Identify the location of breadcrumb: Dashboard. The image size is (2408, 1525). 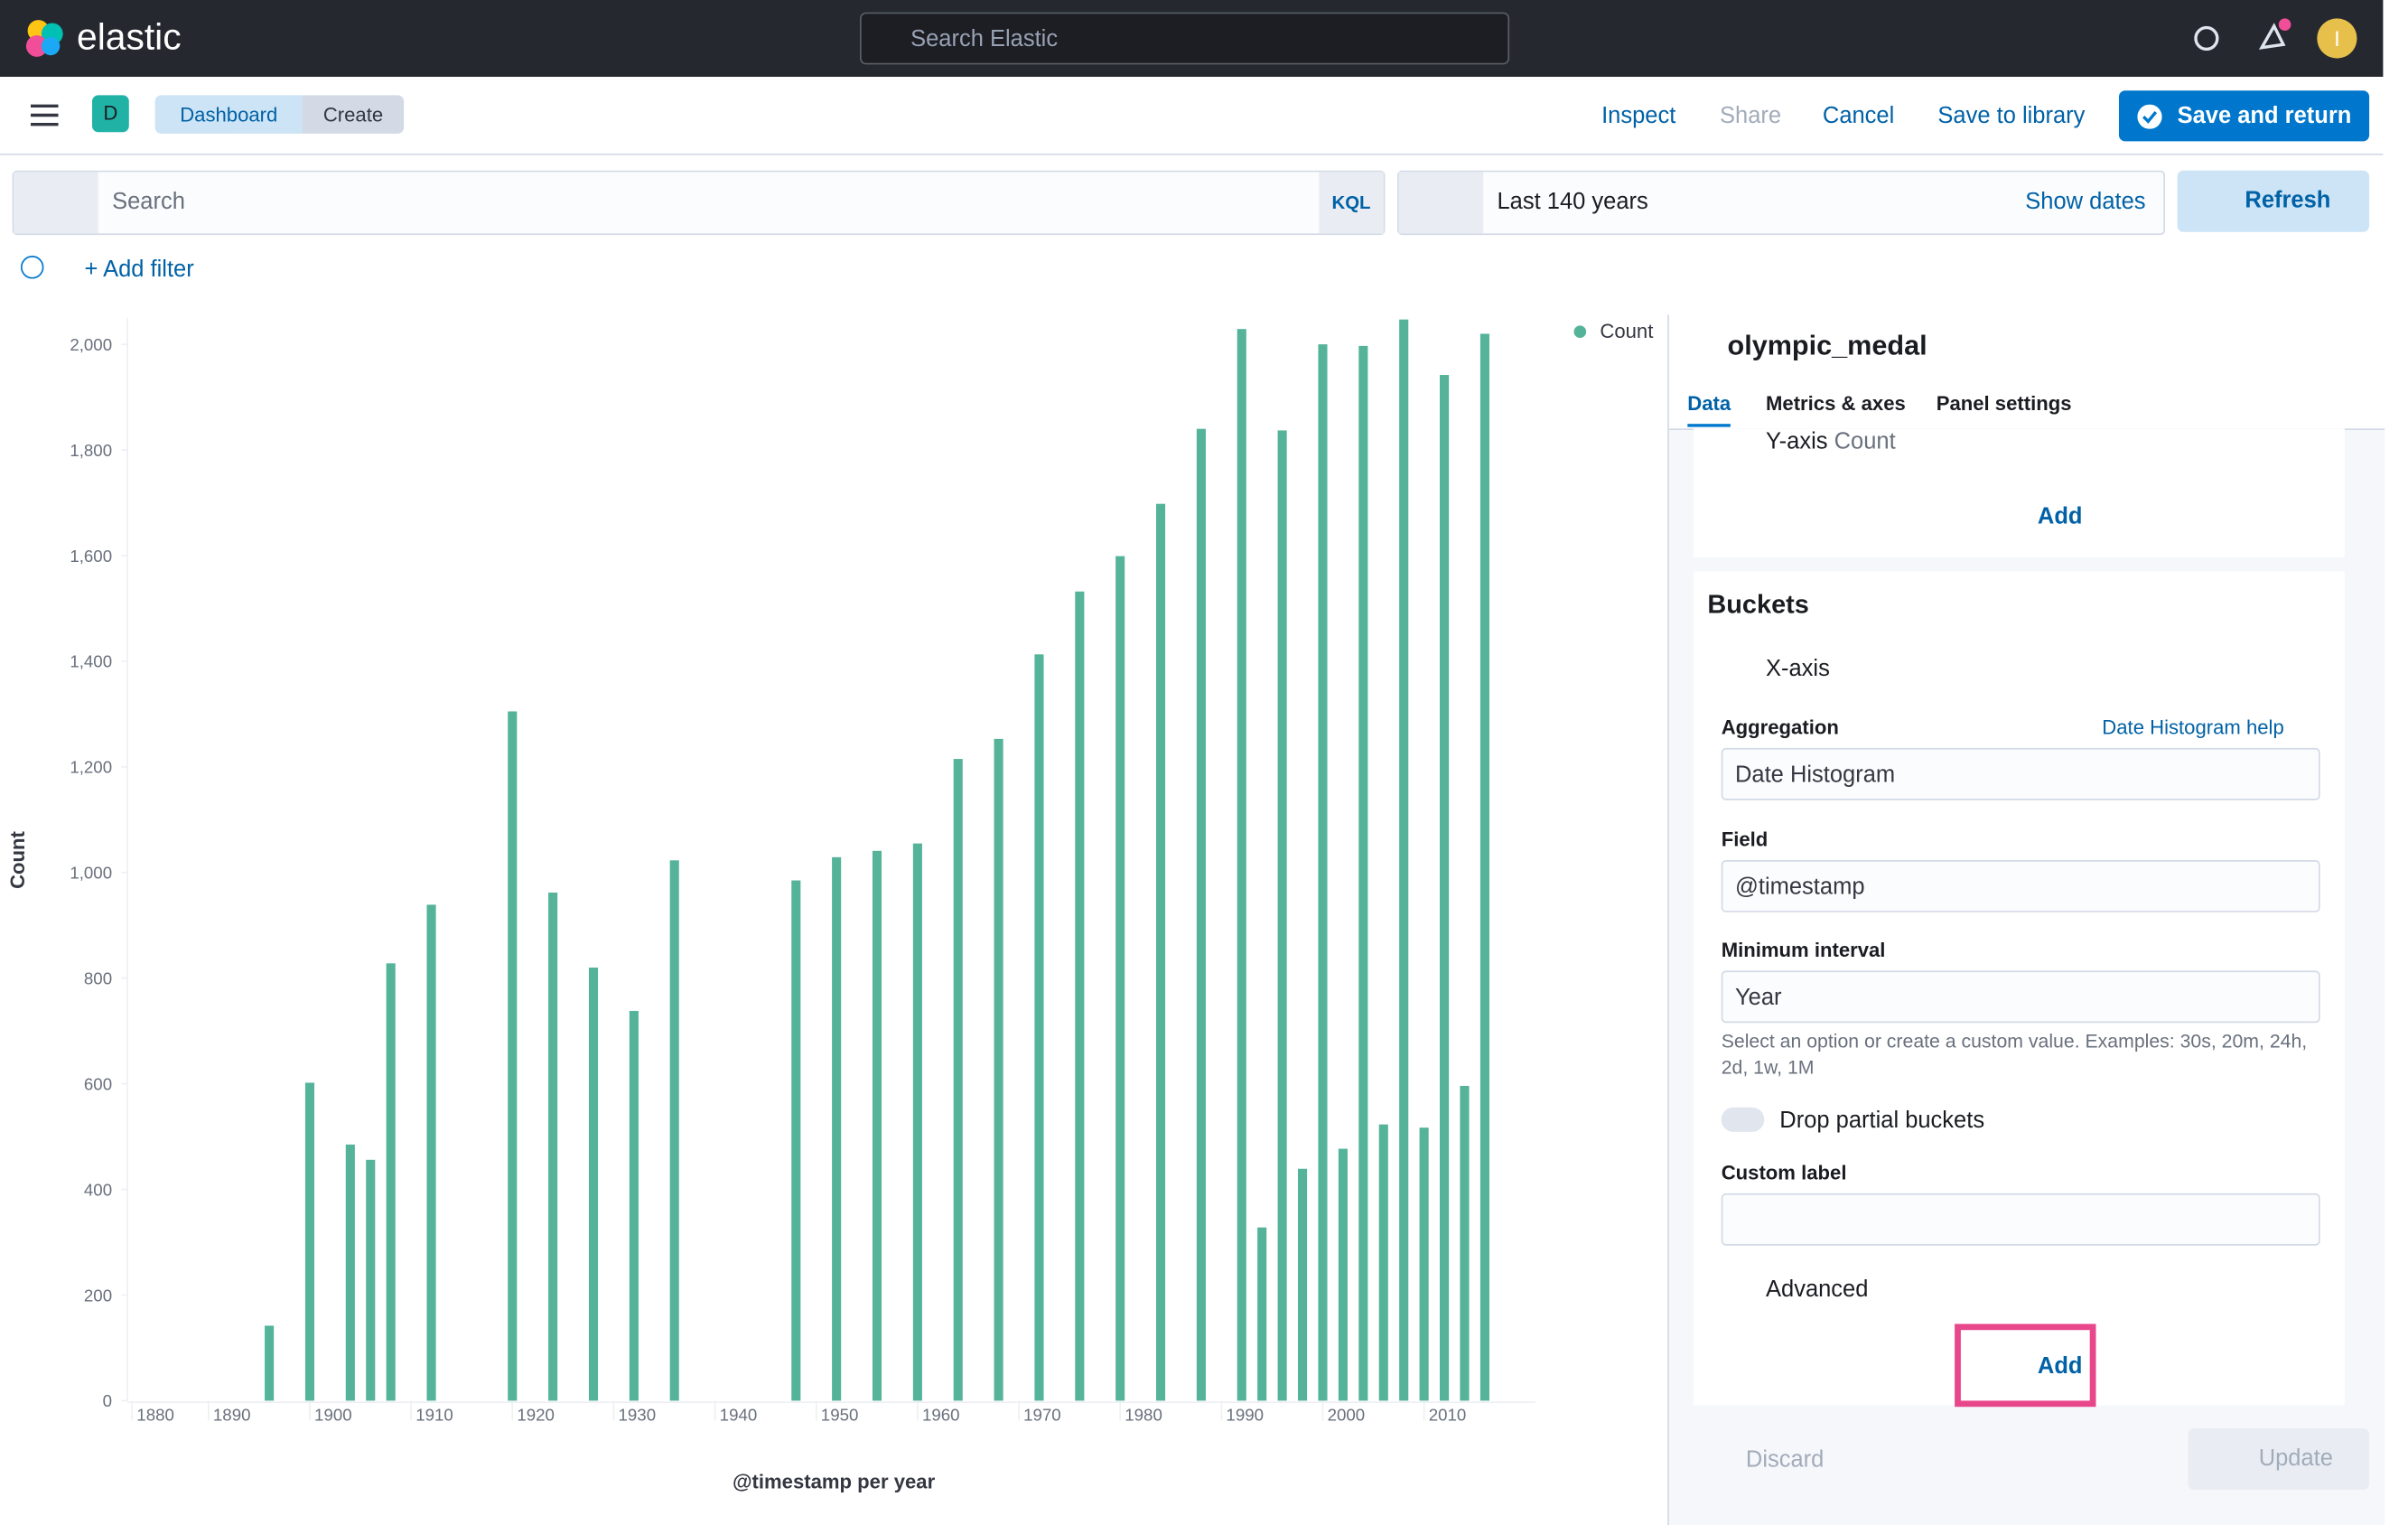
(228, 114).